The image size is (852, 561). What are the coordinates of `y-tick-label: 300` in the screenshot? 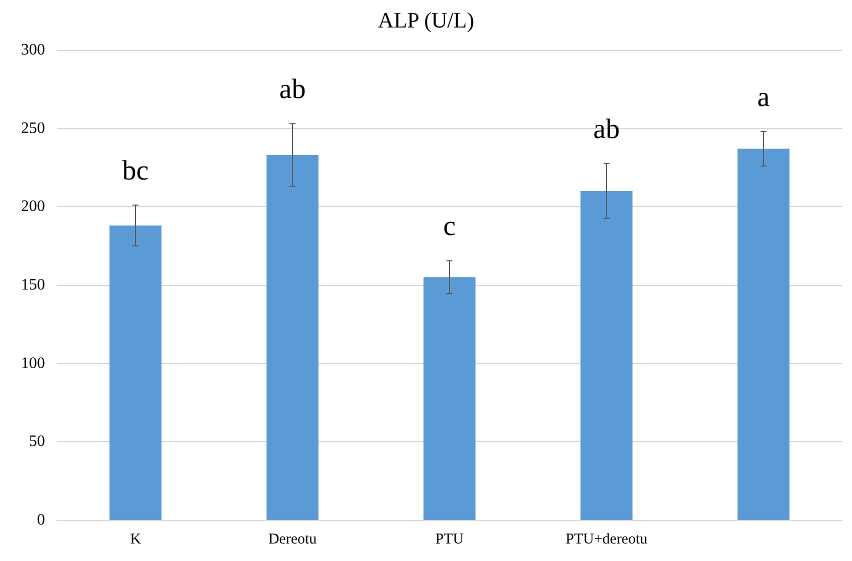 It's located at (33, 50).